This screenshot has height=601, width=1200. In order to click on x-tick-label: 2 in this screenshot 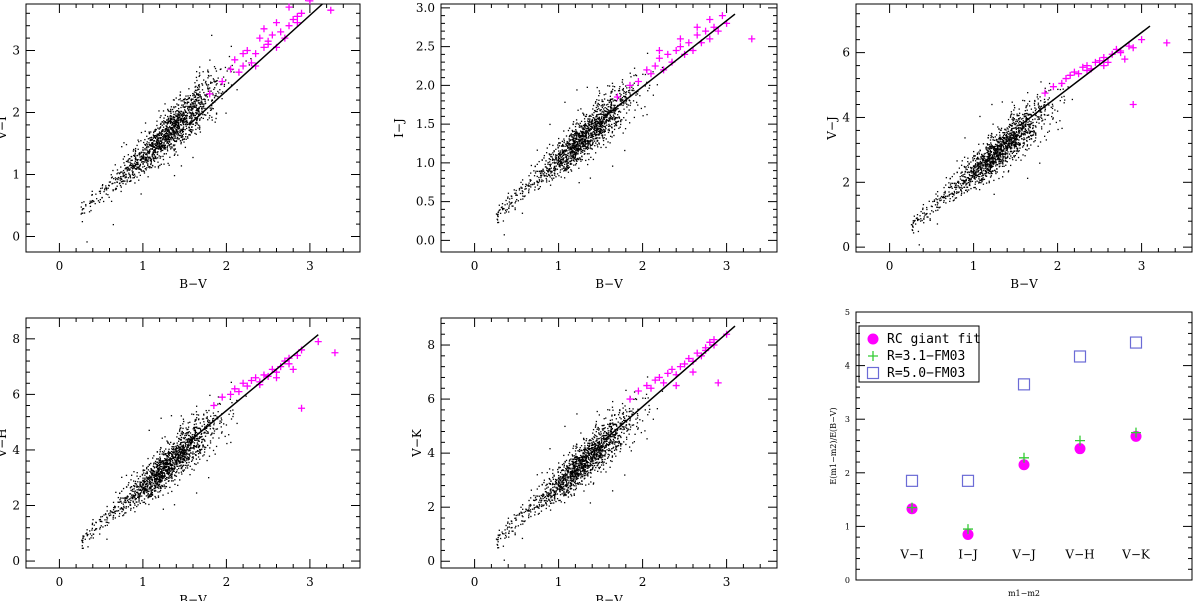, I will do `click(227, 582)`.